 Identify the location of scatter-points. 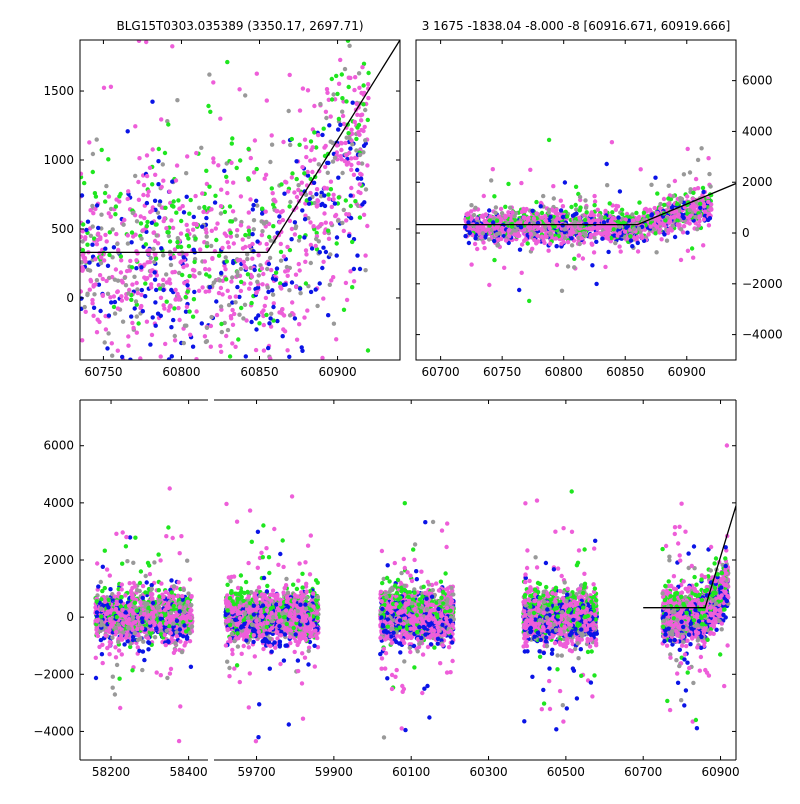
(224, 201).